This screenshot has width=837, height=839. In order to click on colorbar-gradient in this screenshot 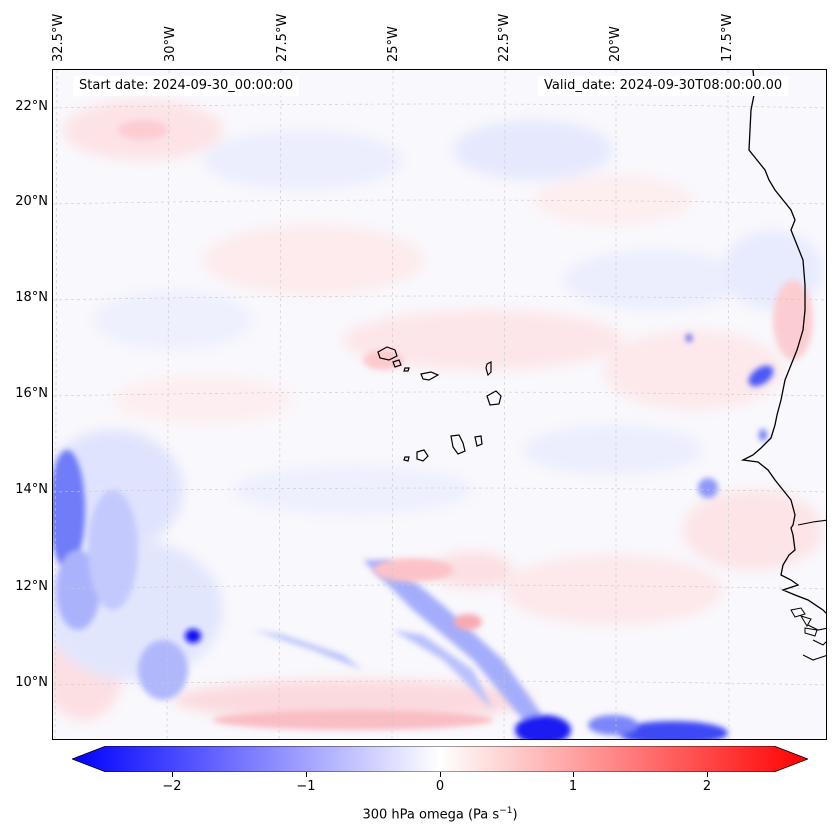, I will do `click(440, 759)`.